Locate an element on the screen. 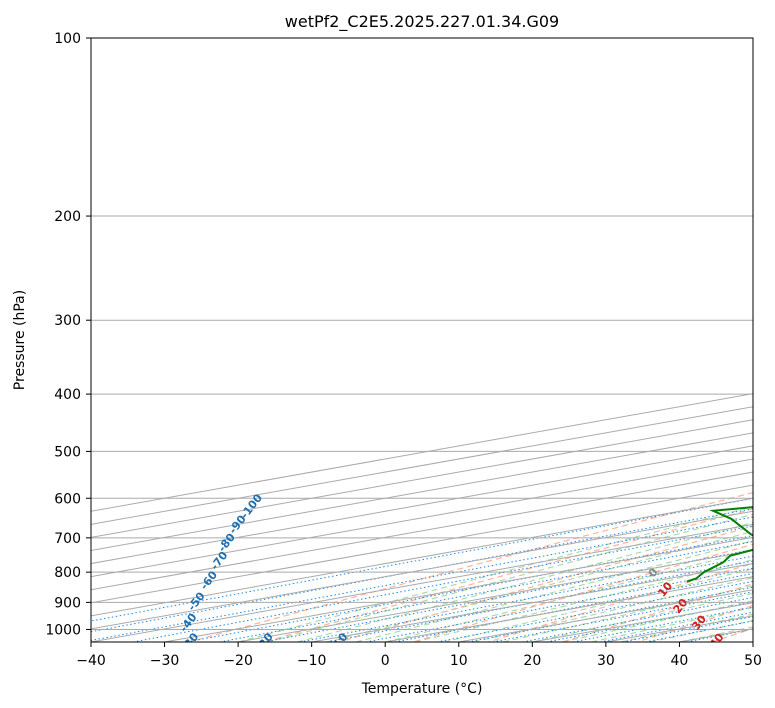  dry-adiabat-label: -20 is located at coordinates (264, 642).